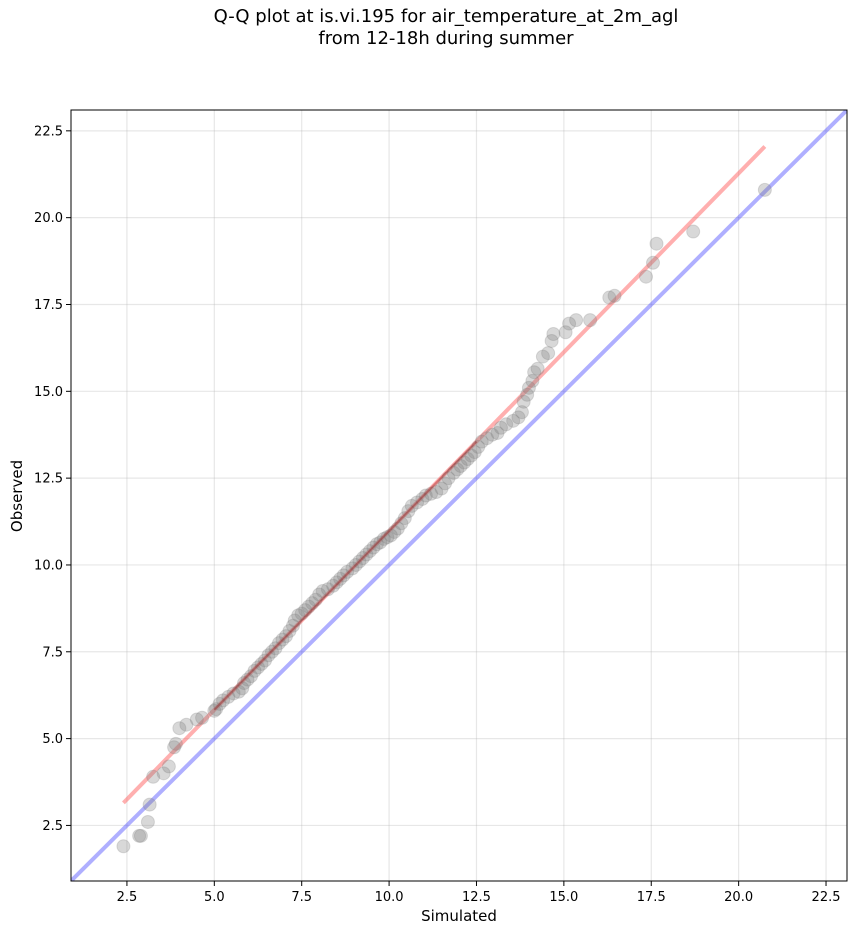  I want to click on y-tick-label: 2.5, so click(52, 826).